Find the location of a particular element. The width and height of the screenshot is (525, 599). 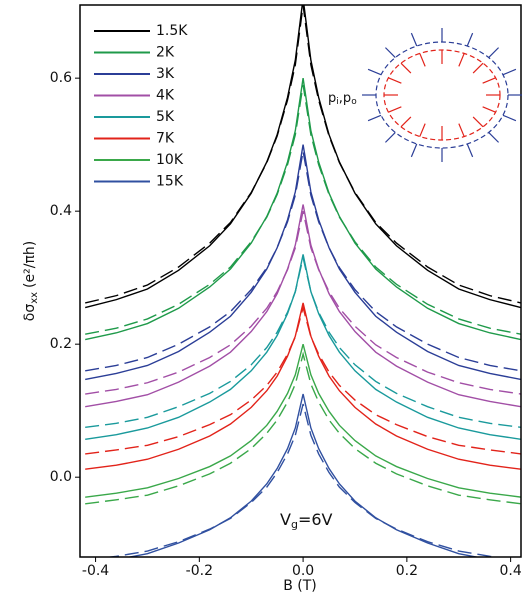

y-label-symbol: δσ is located at coordinates (30, 313).